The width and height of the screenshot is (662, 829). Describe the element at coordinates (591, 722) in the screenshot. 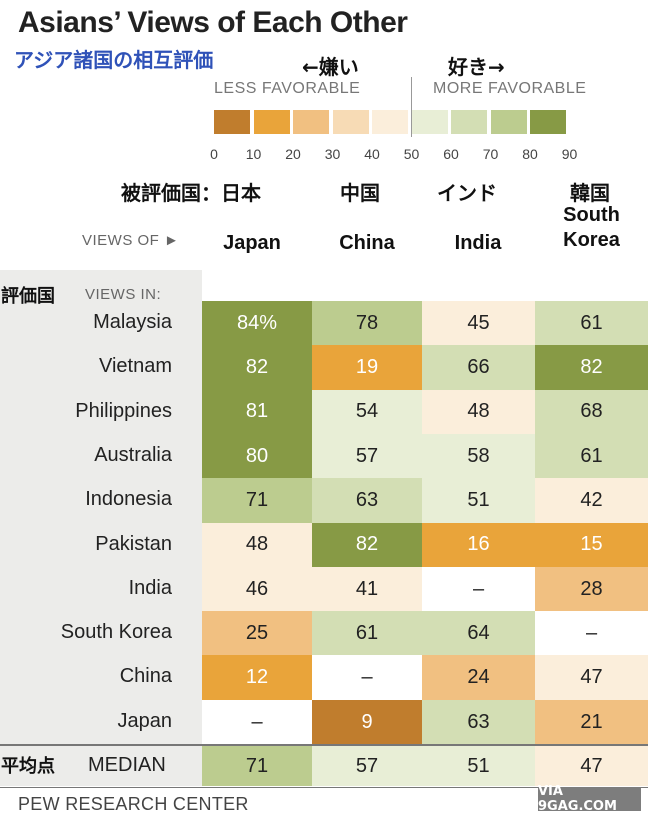

I see `heatmap-cell: 21` at that location.